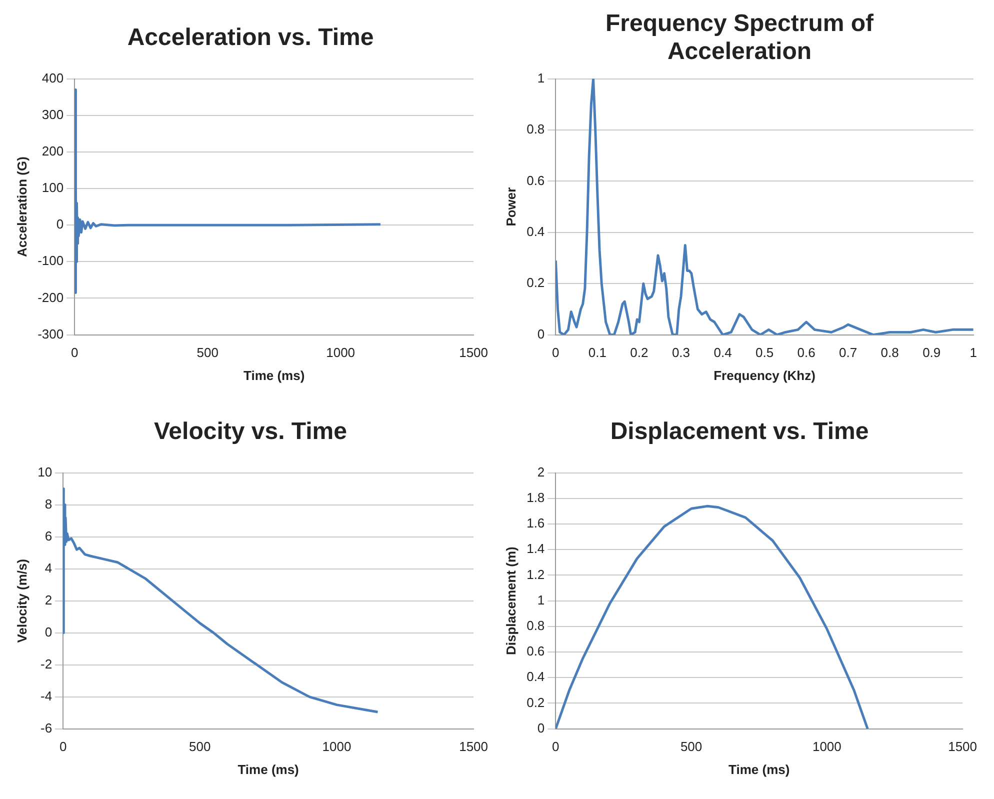 The image size is (994, 799). I want to click on y-tick-label: 300, so click(52, 114).